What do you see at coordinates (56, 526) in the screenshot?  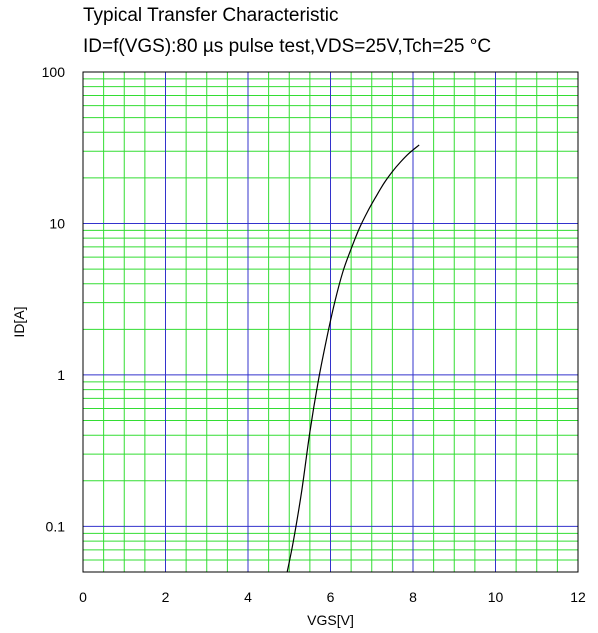 I see `y-tick-label: 0.1` at bounding box center [56, 526].